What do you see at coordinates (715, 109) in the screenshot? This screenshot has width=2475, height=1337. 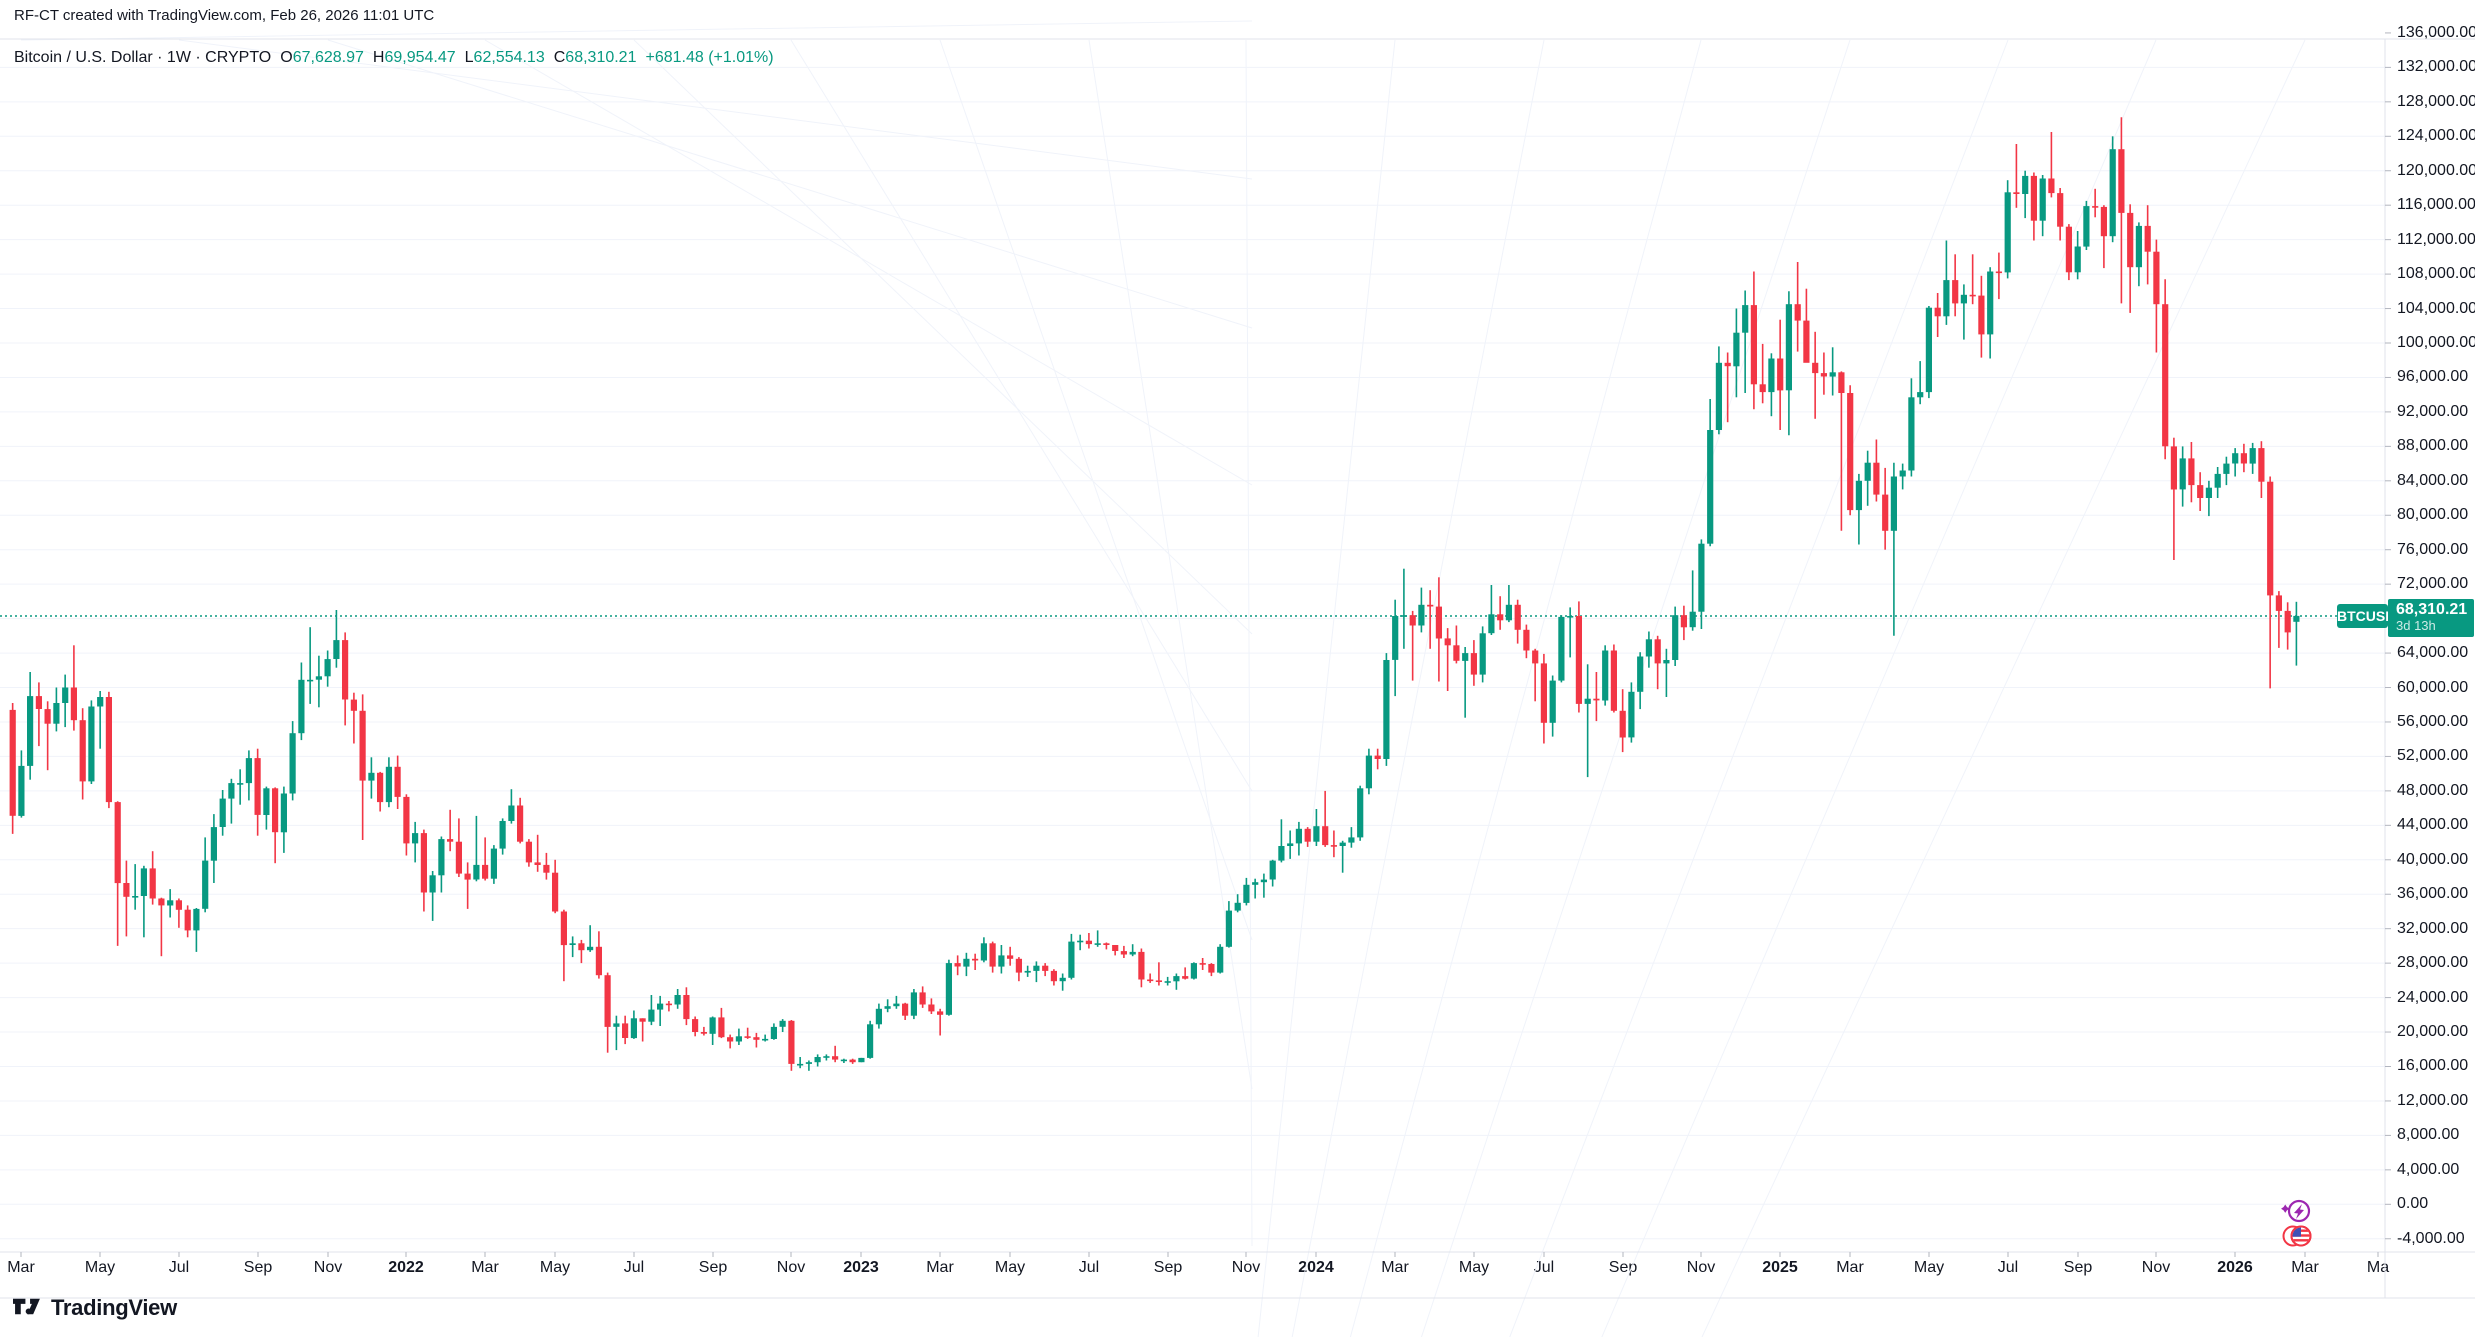 I see `v-gridline` at bounding box center [715, 109].